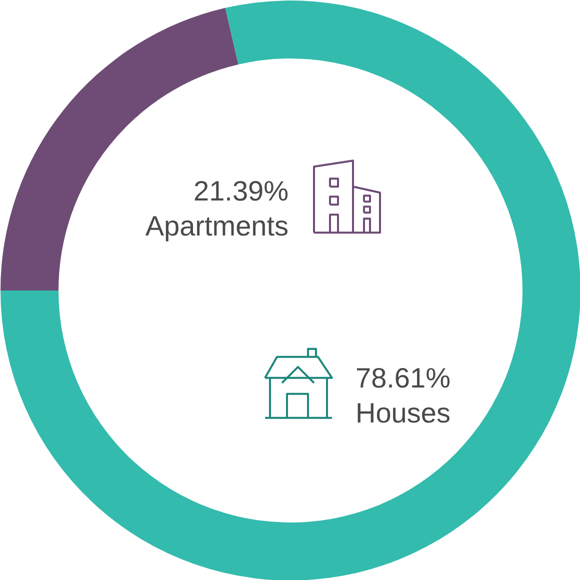 The height and width of the screenshot is (580, 580). What do you see at coordinates (403, 412) in the screenshot?
I see `slice-label: Houses` at bounding box center [403, 412].